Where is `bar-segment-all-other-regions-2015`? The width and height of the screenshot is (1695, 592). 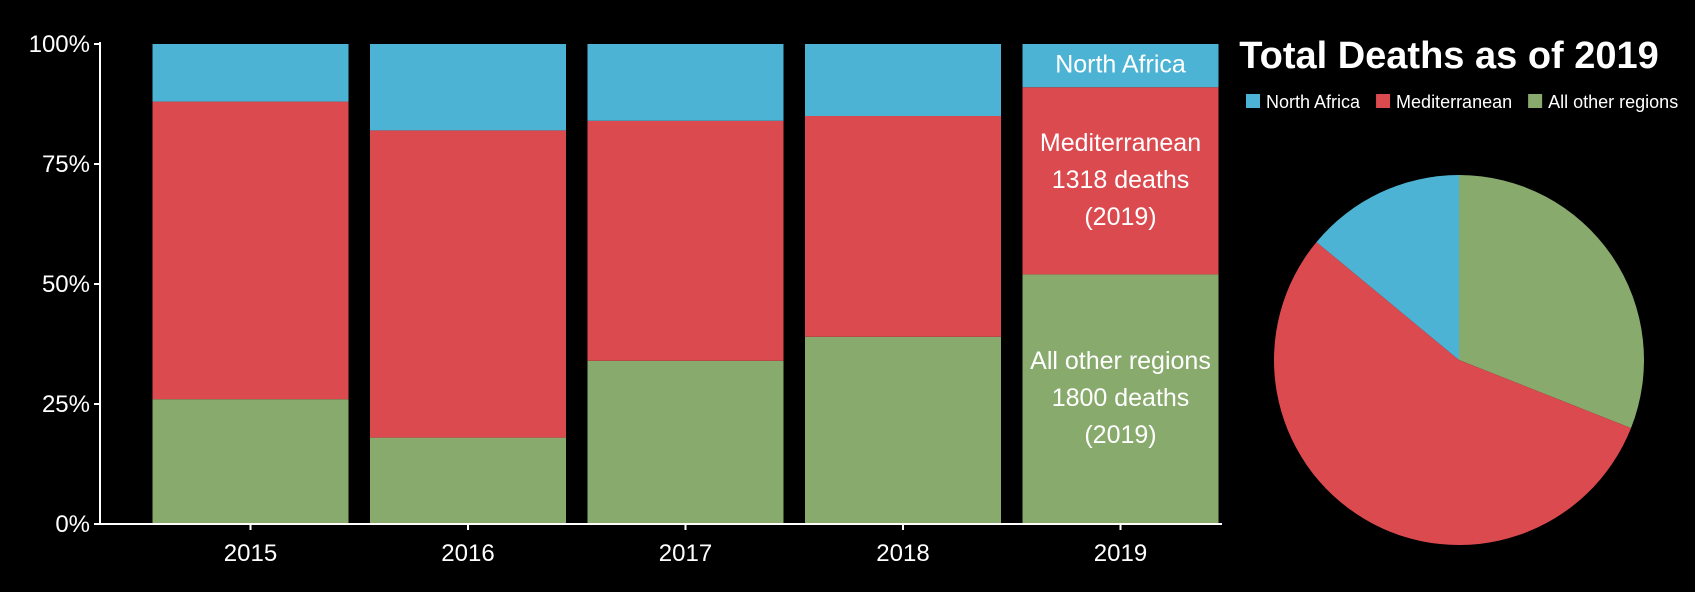 bar-segment-all-other-regions-2015 is located at coordinates (250, 461).